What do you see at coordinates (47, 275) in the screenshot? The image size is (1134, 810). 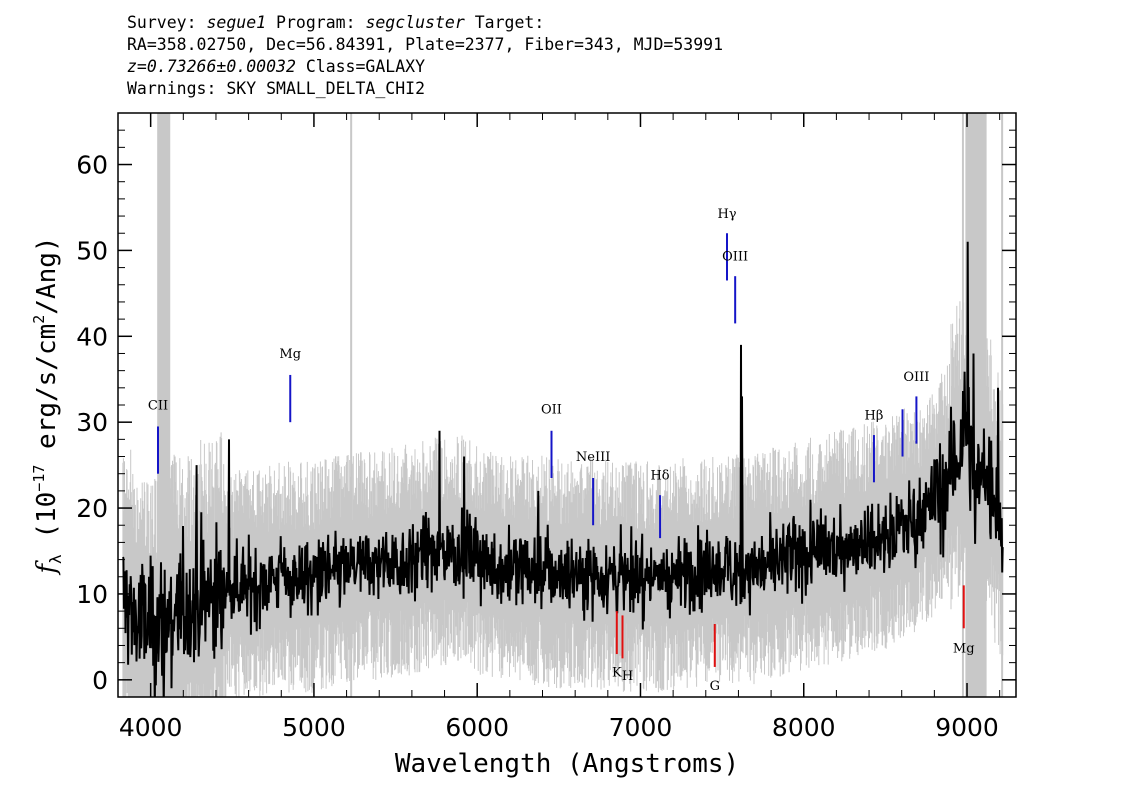 I see `y-axis-title-unit3: /Ang)` at bounding box center [47, 275].